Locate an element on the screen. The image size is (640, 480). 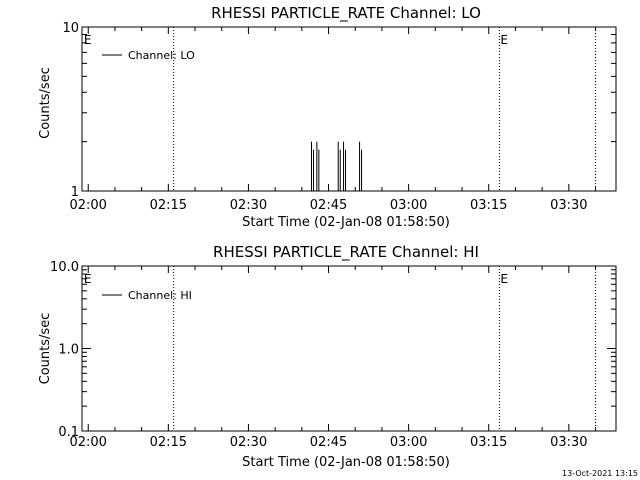
hi-x-tick-label: 02:00 is located at coordinates (87, 442).